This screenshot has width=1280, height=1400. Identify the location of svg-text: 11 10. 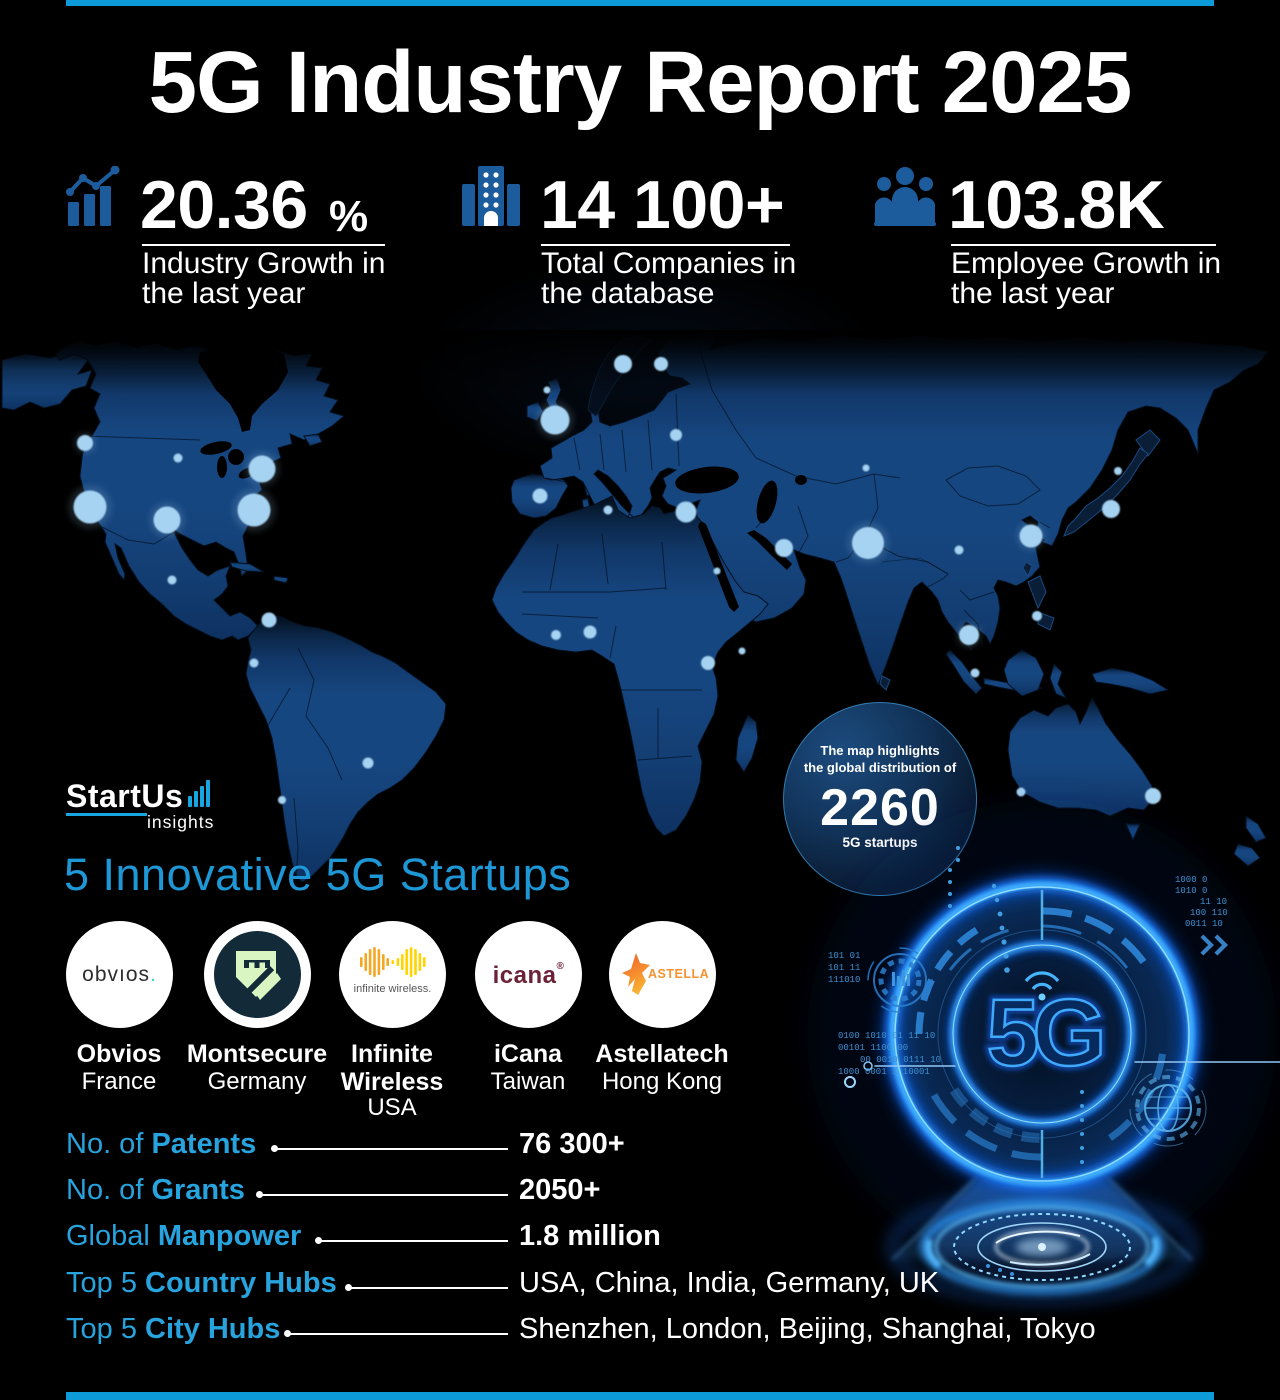
(1213, 902).